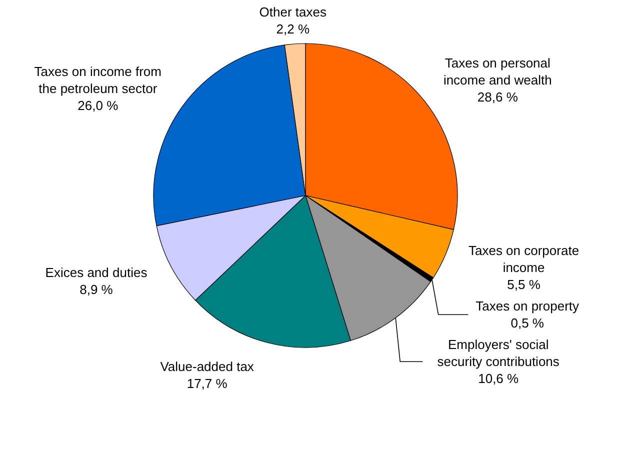 This screenshot has width=619, height=455. What do you see at coordinates (293, 28) in the screenshot?
I see `data-label: 2,2 %` at bounding box center [293, 28].